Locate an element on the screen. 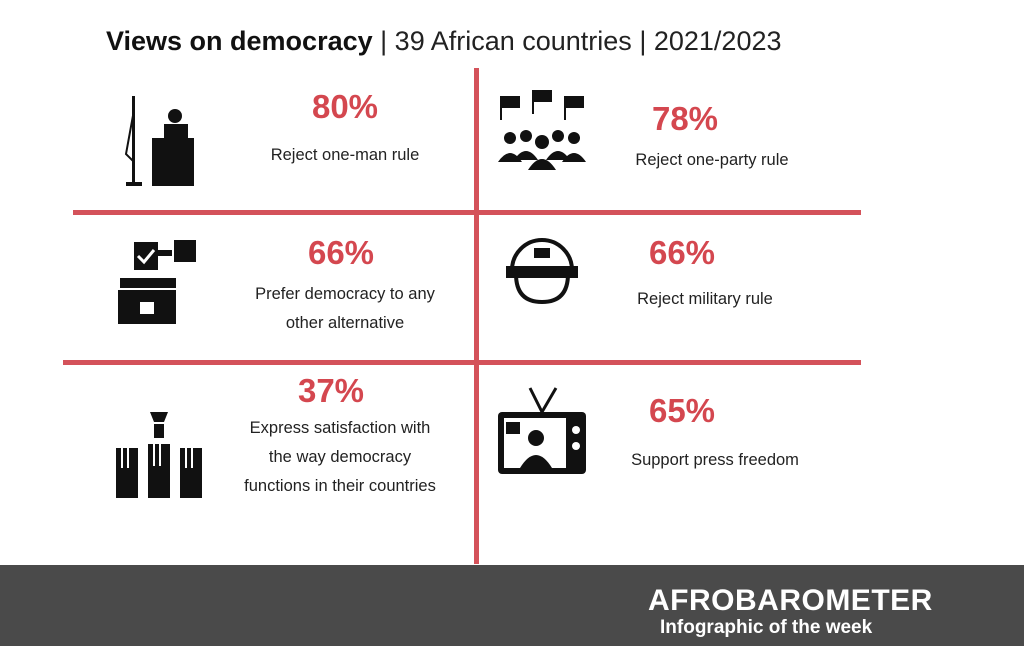 Image resolution: width=1024 pixels, height=646 pixels. stat-label-line: the way democracy is located at coordinates (340, 457).